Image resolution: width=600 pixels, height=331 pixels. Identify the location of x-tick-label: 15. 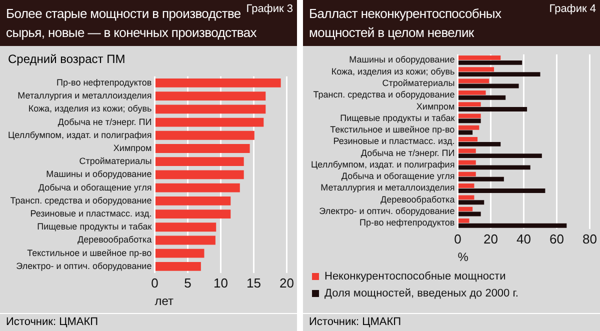
(253, 282).